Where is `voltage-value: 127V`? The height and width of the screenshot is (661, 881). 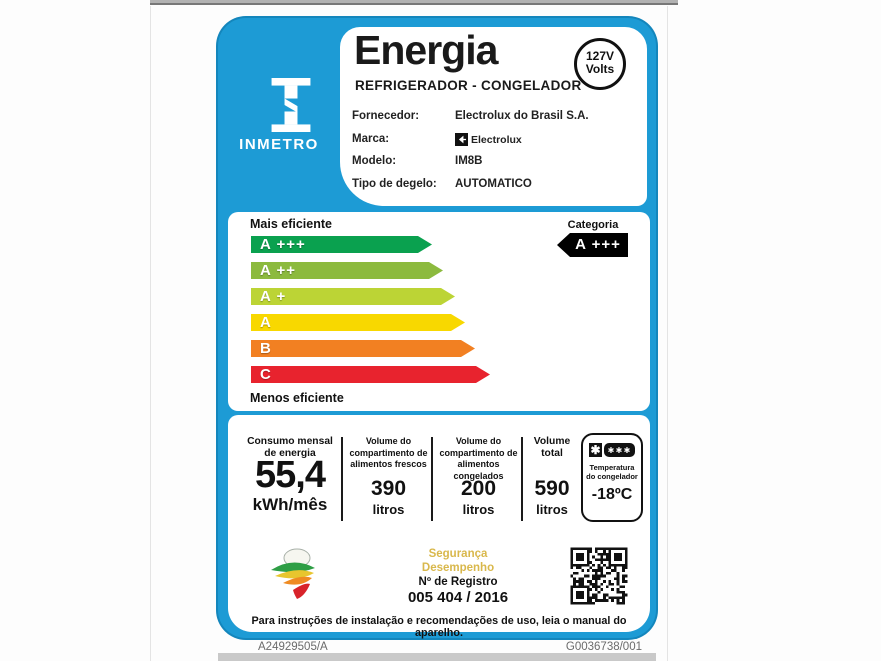
voltage-value: 127V is located at coordinates (600, 56).